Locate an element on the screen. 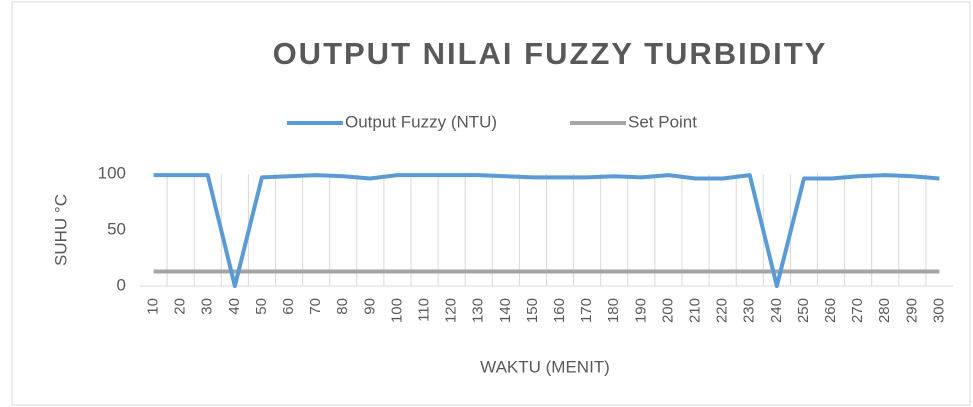  y-tick-label: 100 is located at coordinates (112, 172).